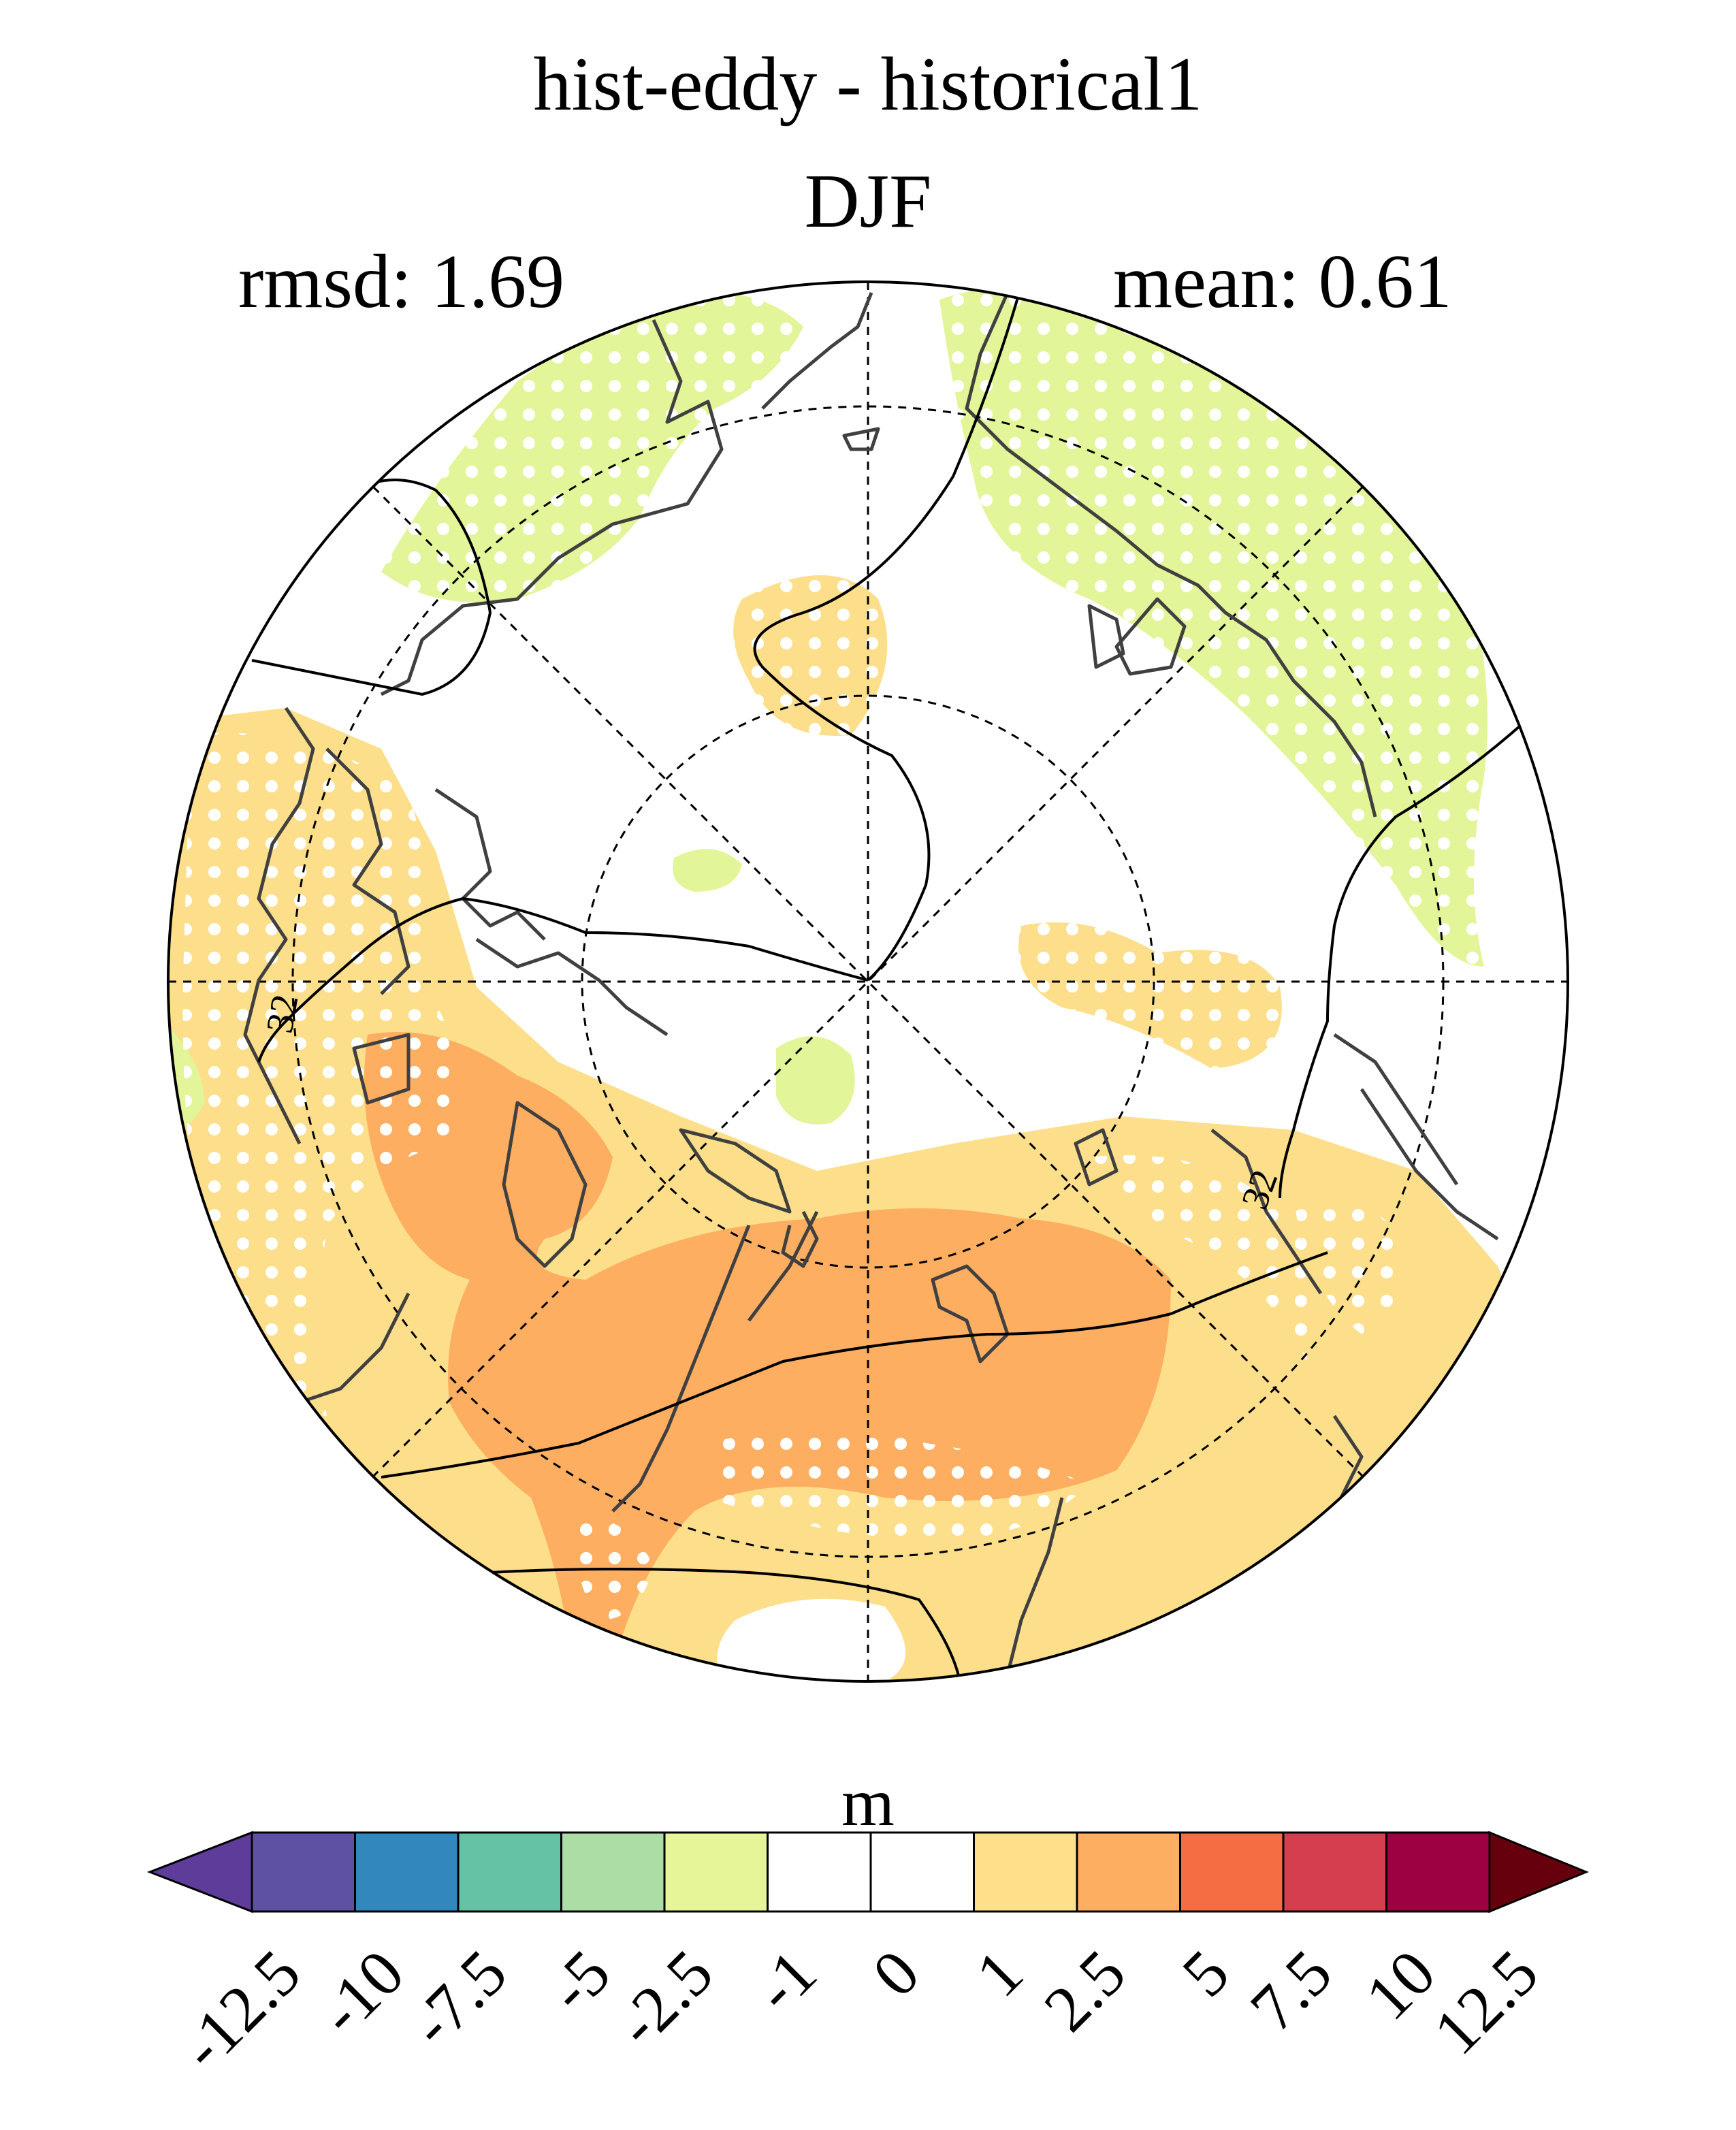 The width and height of the screenshot is (1736, 2130). Describe the element at coordinates (401, 282) in the screenshot. I see `rmsd-stat: rmsd: 1.69` at that location.